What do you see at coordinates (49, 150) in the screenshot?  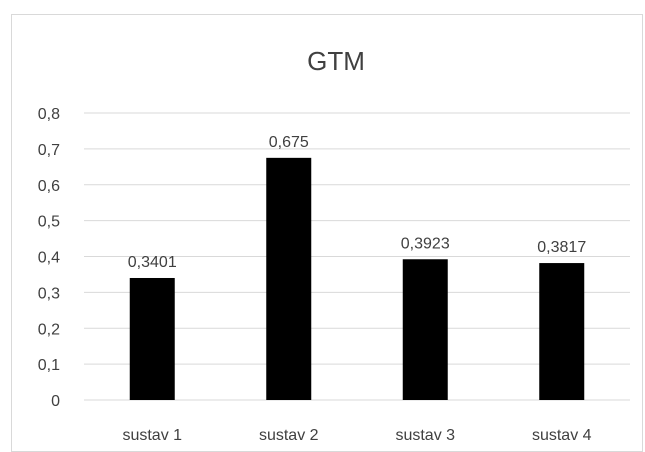 I see `y-tick-label: 0,7` at bounding box center [49, 150].